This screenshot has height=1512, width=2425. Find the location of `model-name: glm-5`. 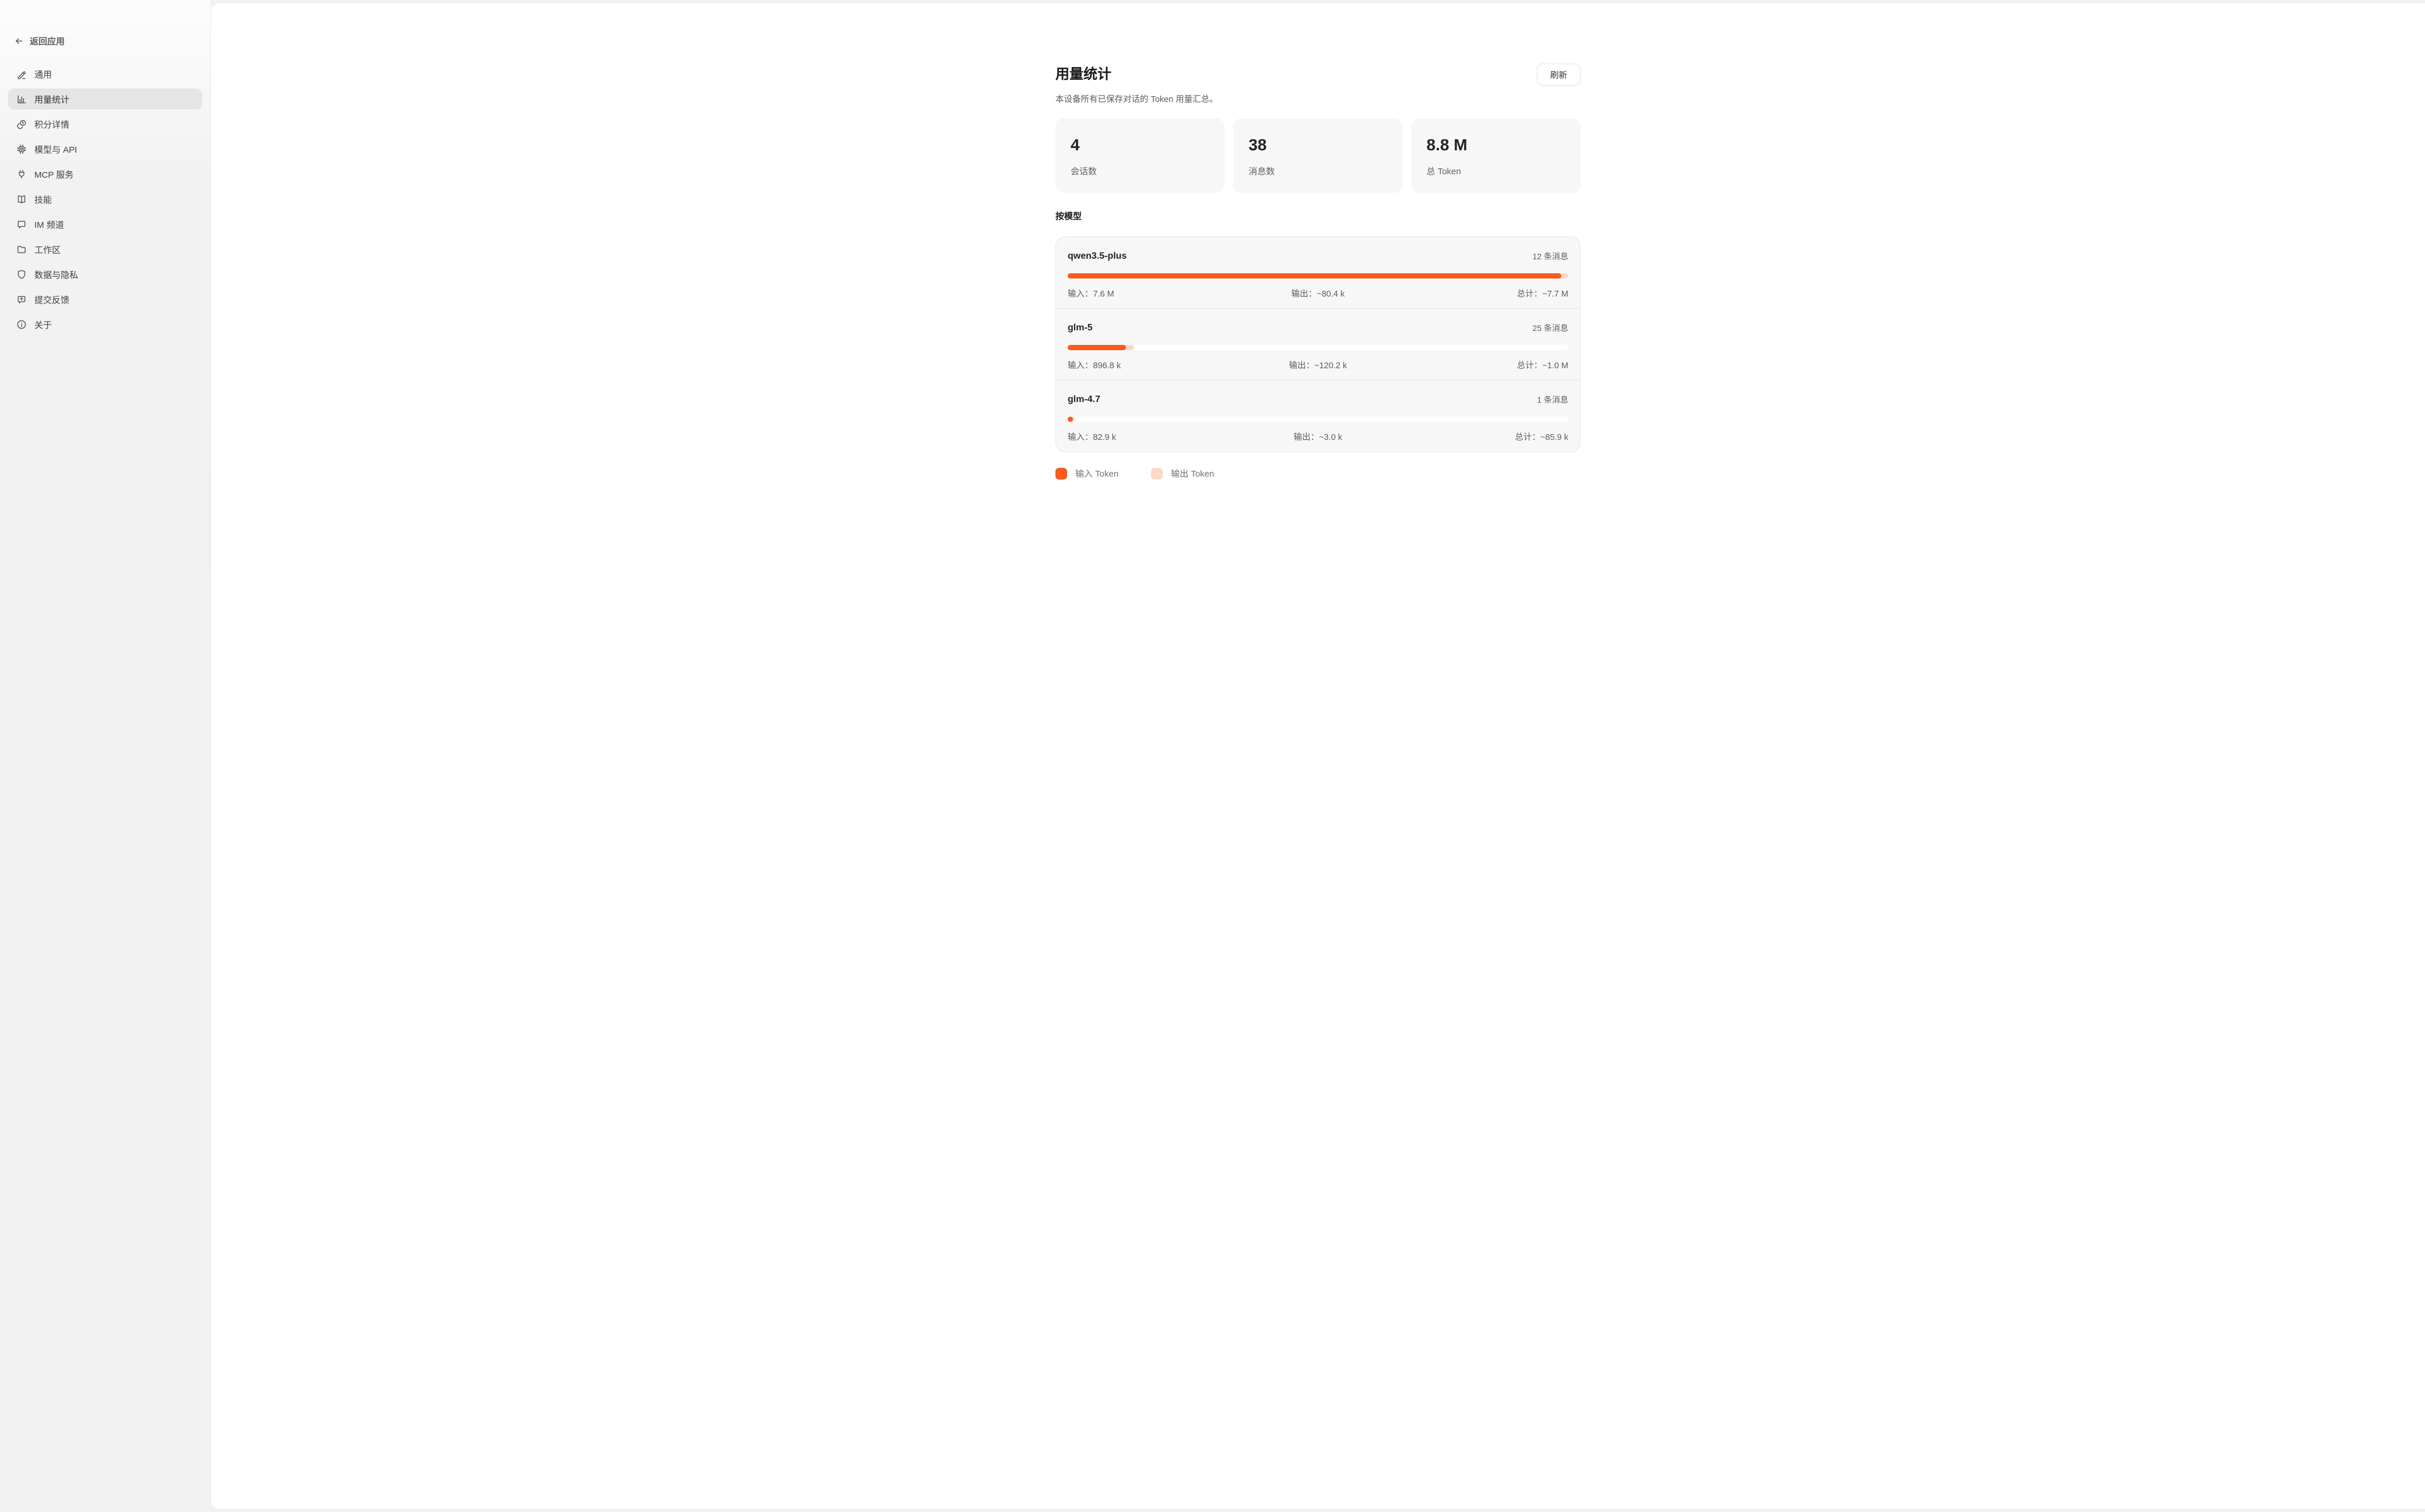

model-name: glm-5 is located at coordinates (1080, 328).